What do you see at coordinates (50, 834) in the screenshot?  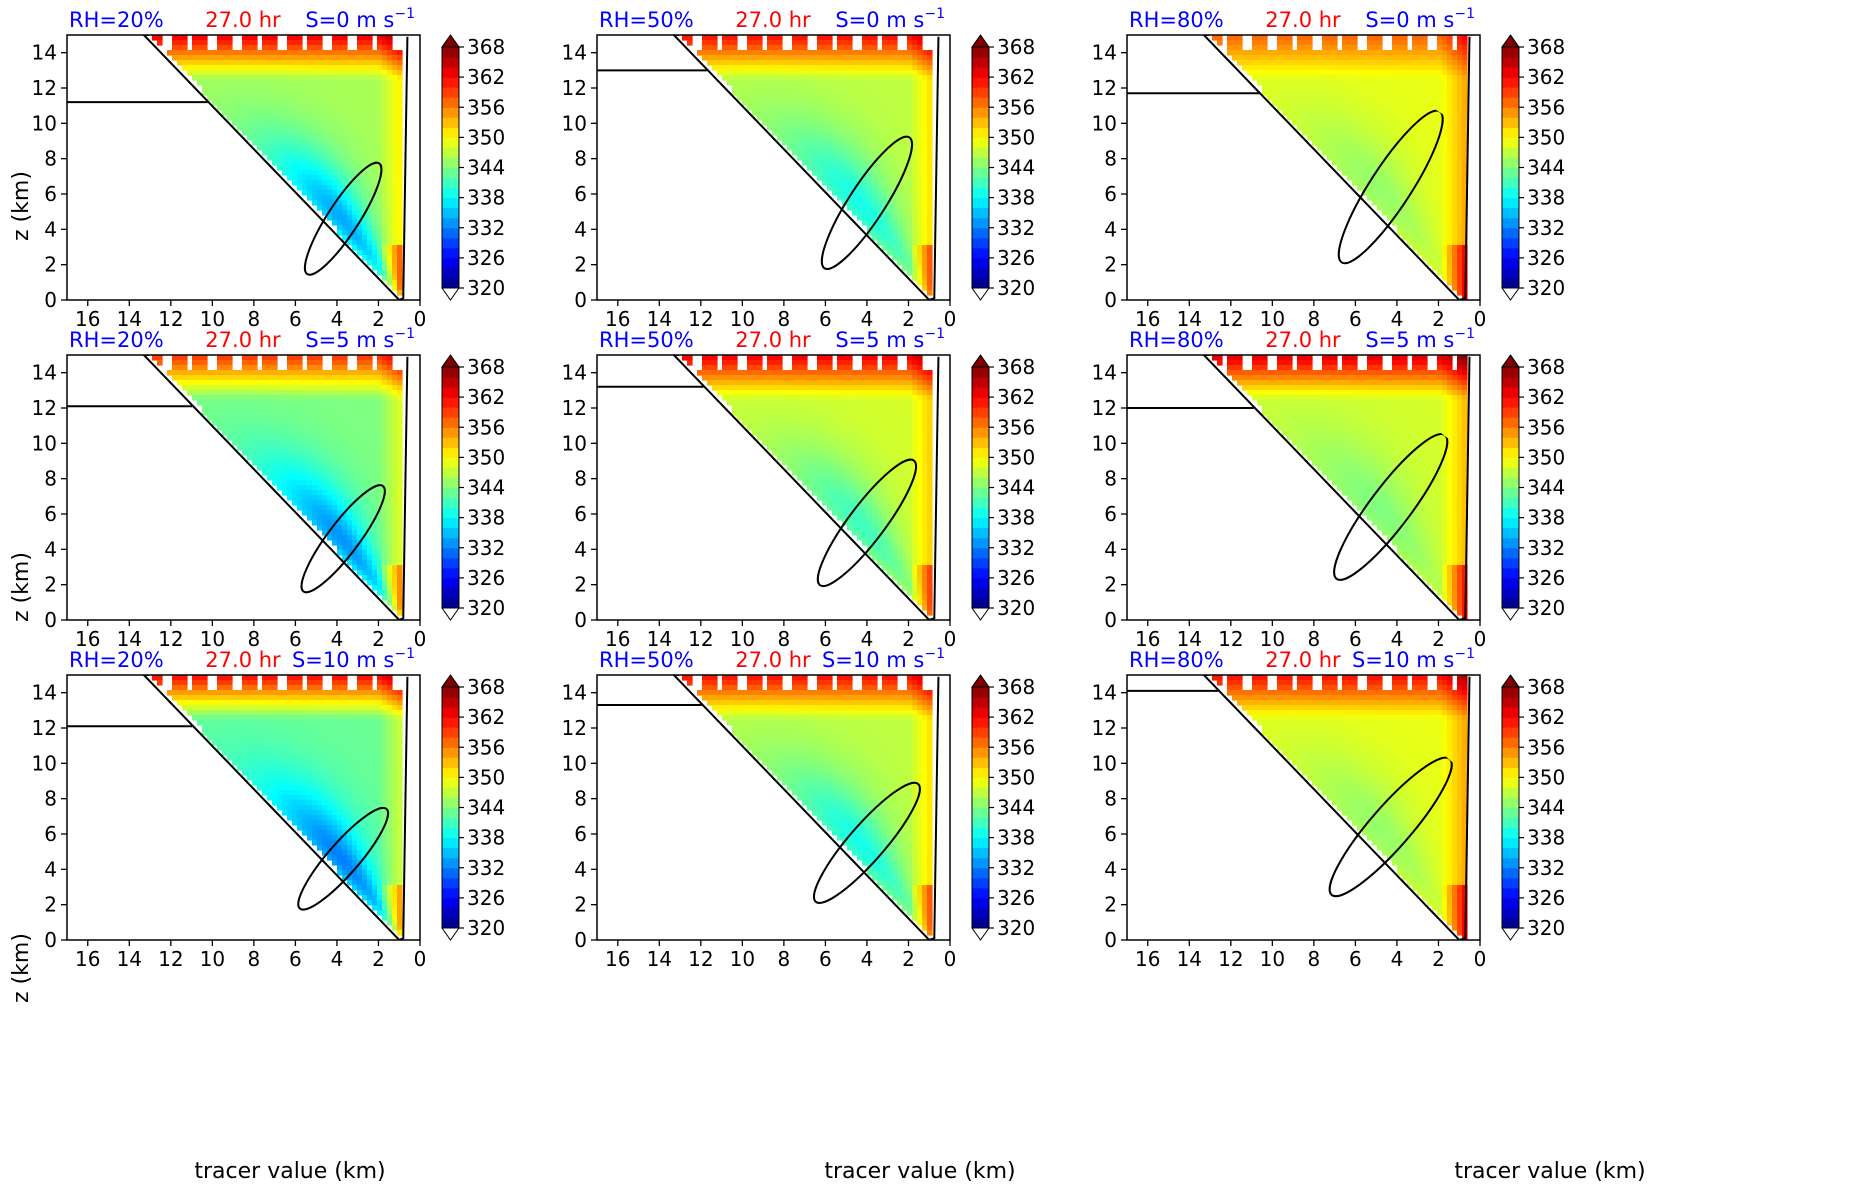 I see `y-tick-label: 6` at bounding box center [50, 834].